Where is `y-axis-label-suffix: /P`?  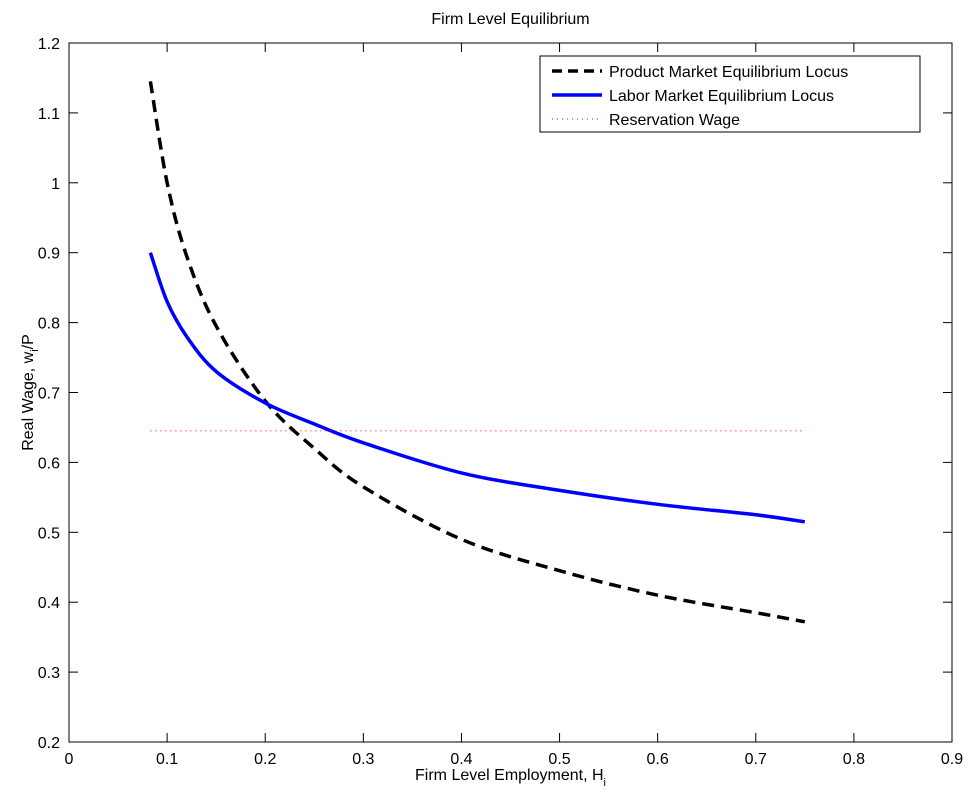 y-axis-label-suffix: /P is located at coordinates (28, 341).